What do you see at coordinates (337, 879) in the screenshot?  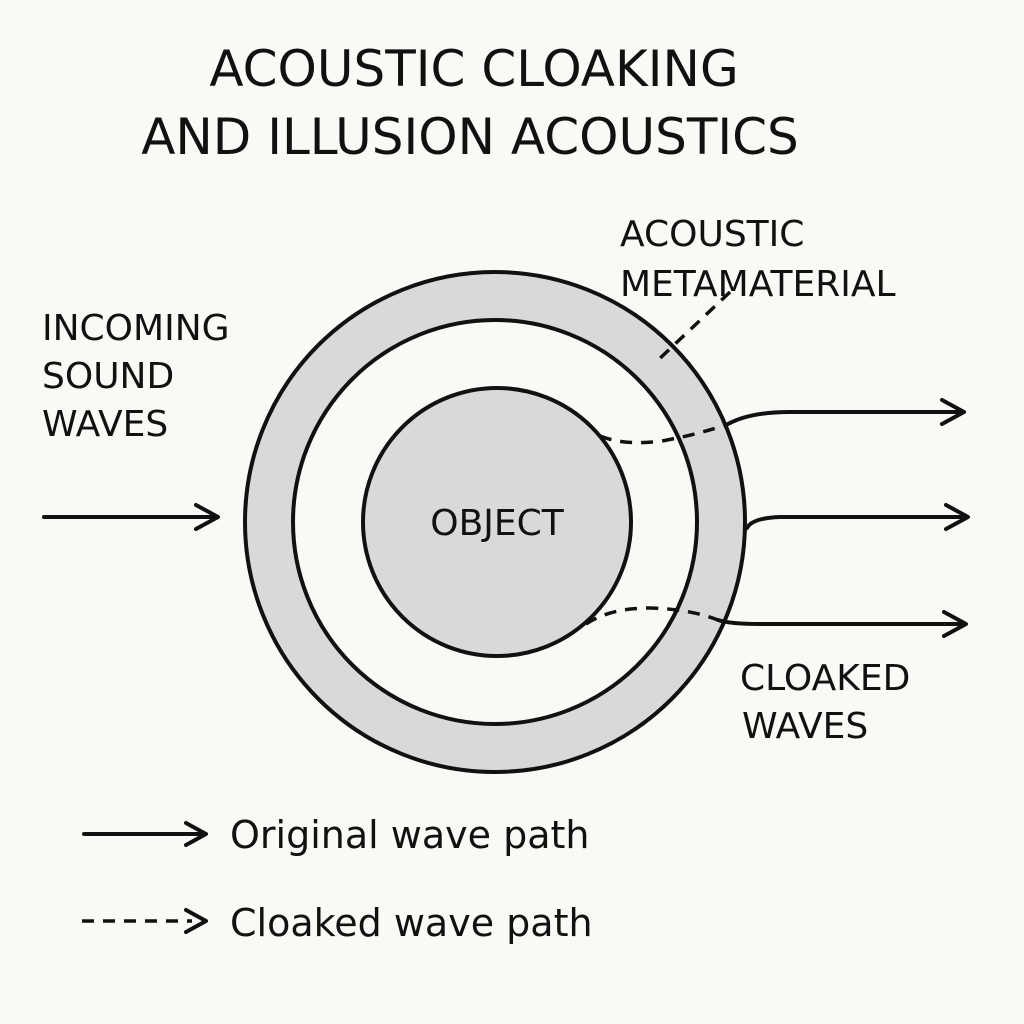 I see `legend: Original wave path Cloaked wave path` at bounding box center [337, 879].